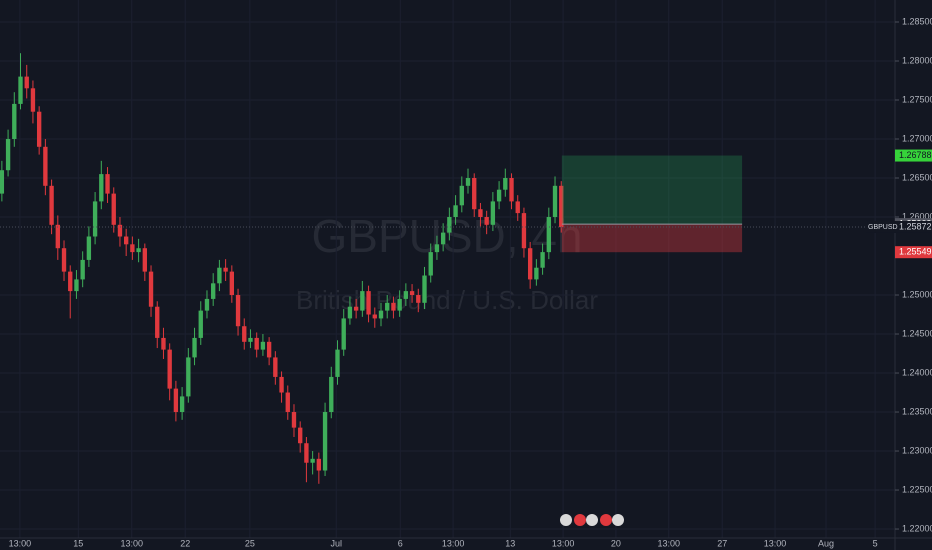 This screenshot has width=932, height=550. I want to click on stop-label-bg, so click(913, 252).